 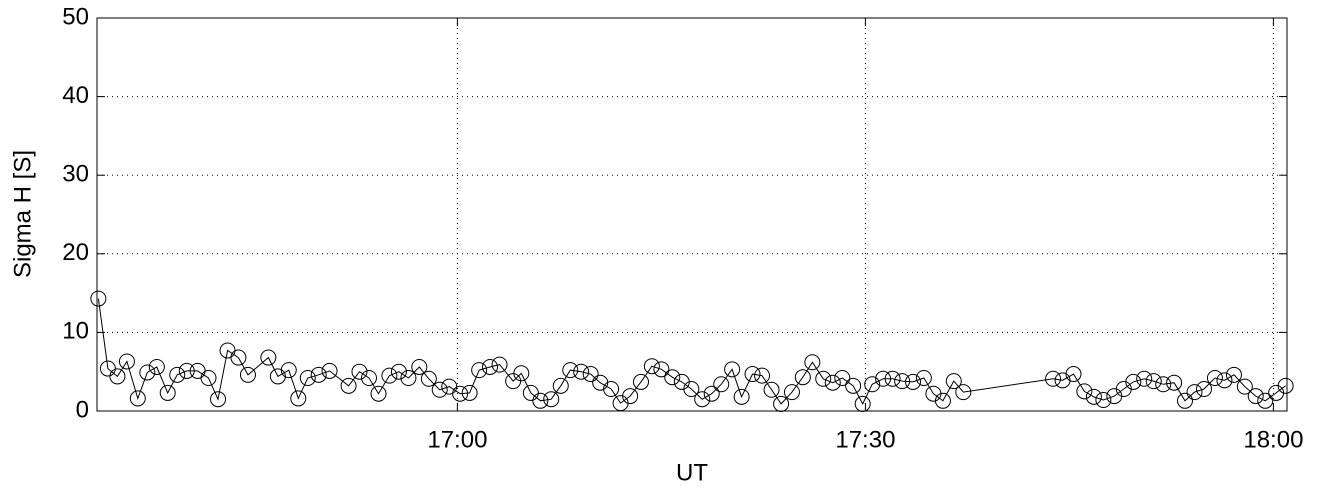 I want to click on x-tick-label: 18:00, so click(x=1273, y=439).